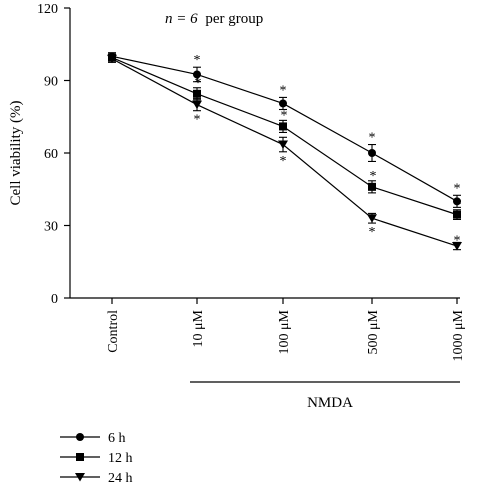 The image size is (500, 493). I want to click on y-tick-label: 120, so click(47, 9).